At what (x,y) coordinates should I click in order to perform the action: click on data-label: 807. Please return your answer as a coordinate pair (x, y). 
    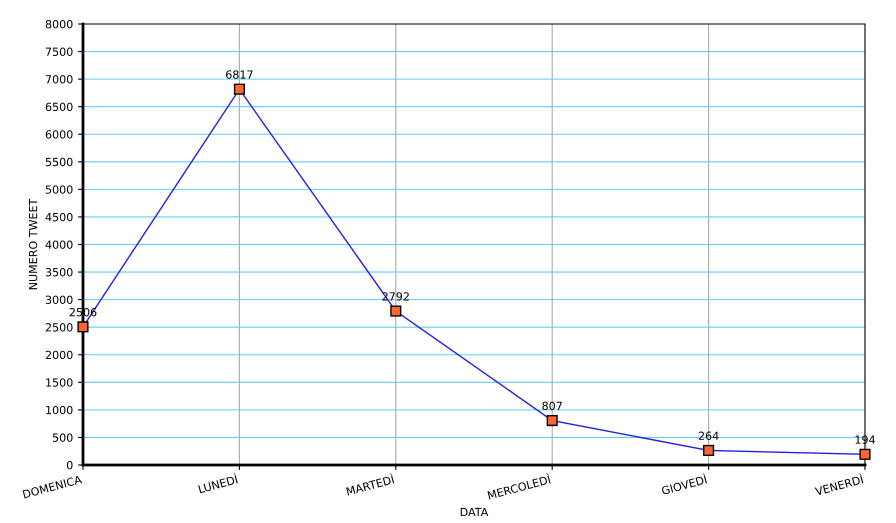
    Looking at the image, I should click on (552, 406).